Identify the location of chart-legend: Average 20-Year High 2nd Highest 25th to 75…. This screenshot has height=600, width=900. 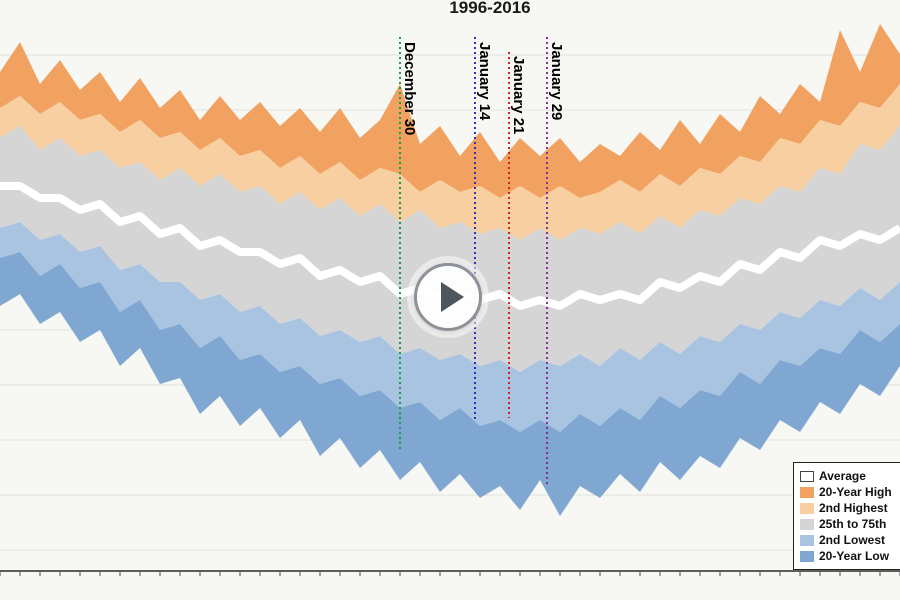
(846, 516).